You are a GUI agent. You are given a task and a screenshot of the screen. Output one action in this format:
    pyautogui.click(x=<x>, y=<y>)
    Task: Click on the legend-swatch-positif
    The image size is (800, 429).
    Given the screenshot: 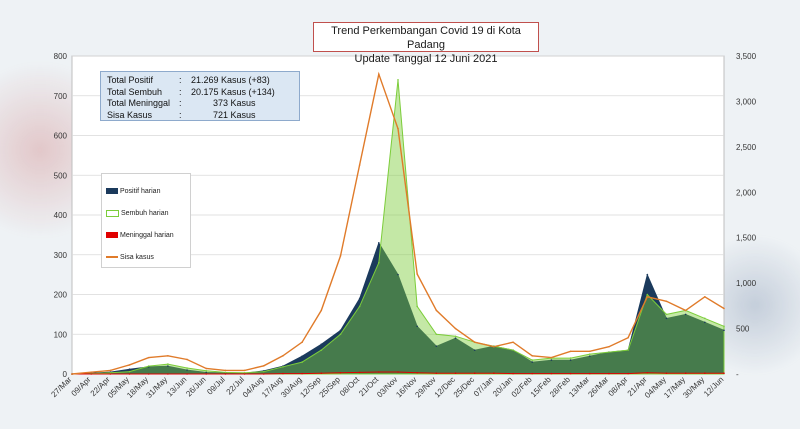 What is the action you would take?
    pyautogui.click(x=112, y=191)
    